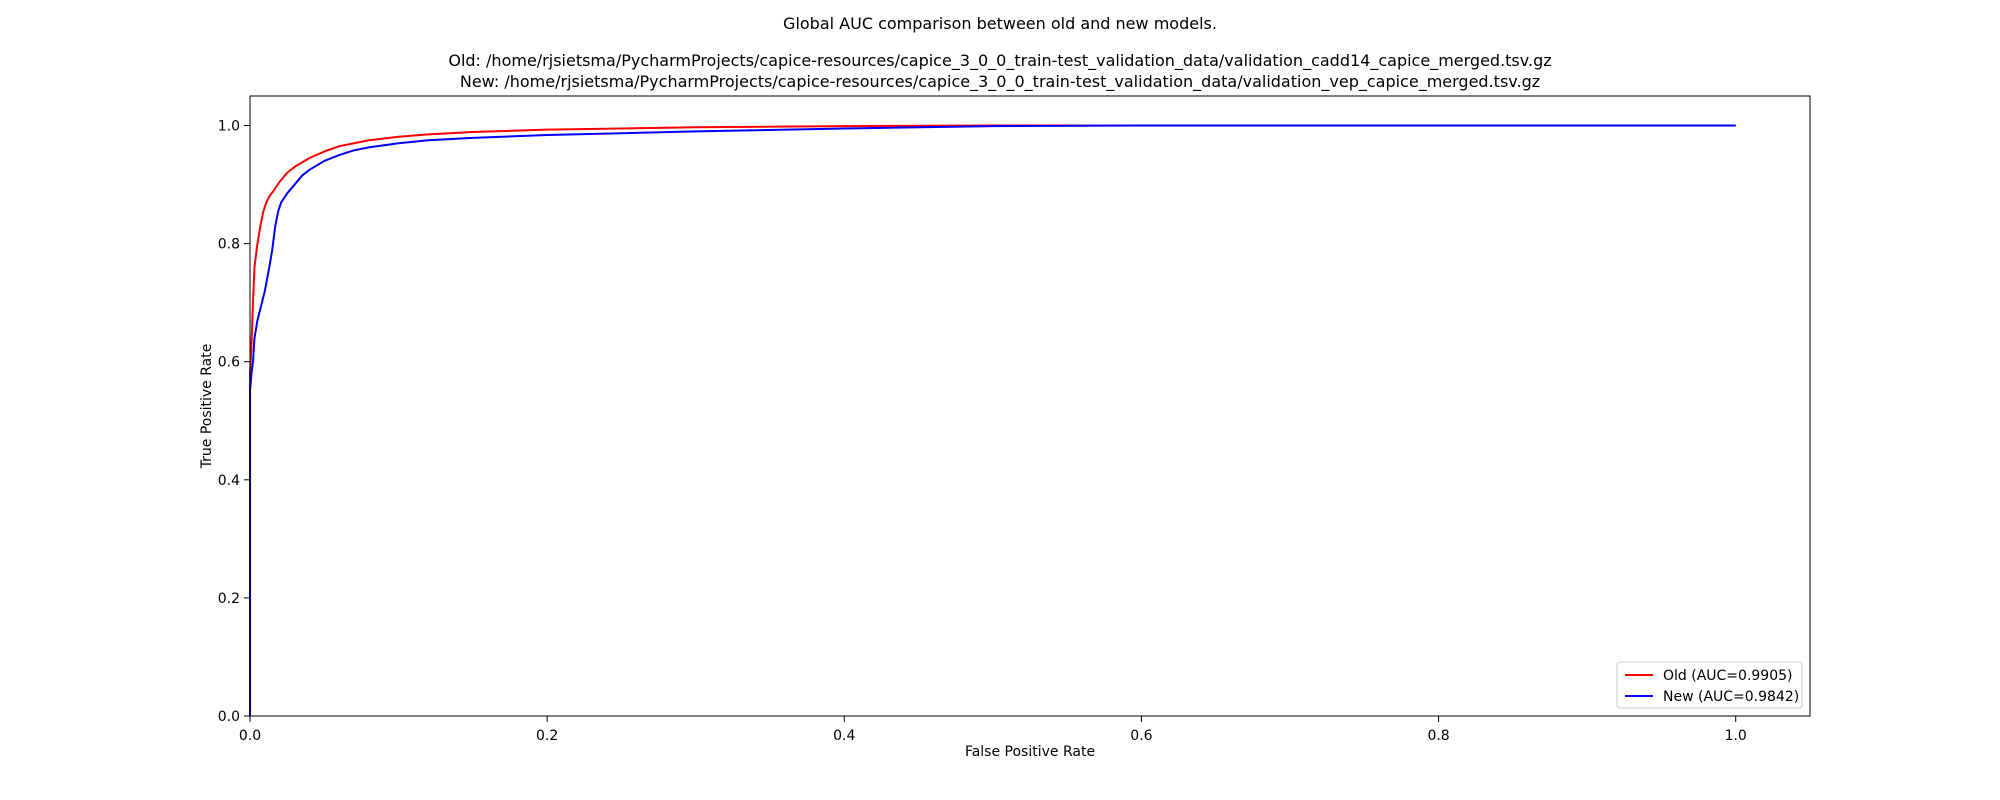 The image size is (2000, 800). I want to click on legend: Old (AUC=0.9905) New (AUC=0.9842), so click(1709, 685).